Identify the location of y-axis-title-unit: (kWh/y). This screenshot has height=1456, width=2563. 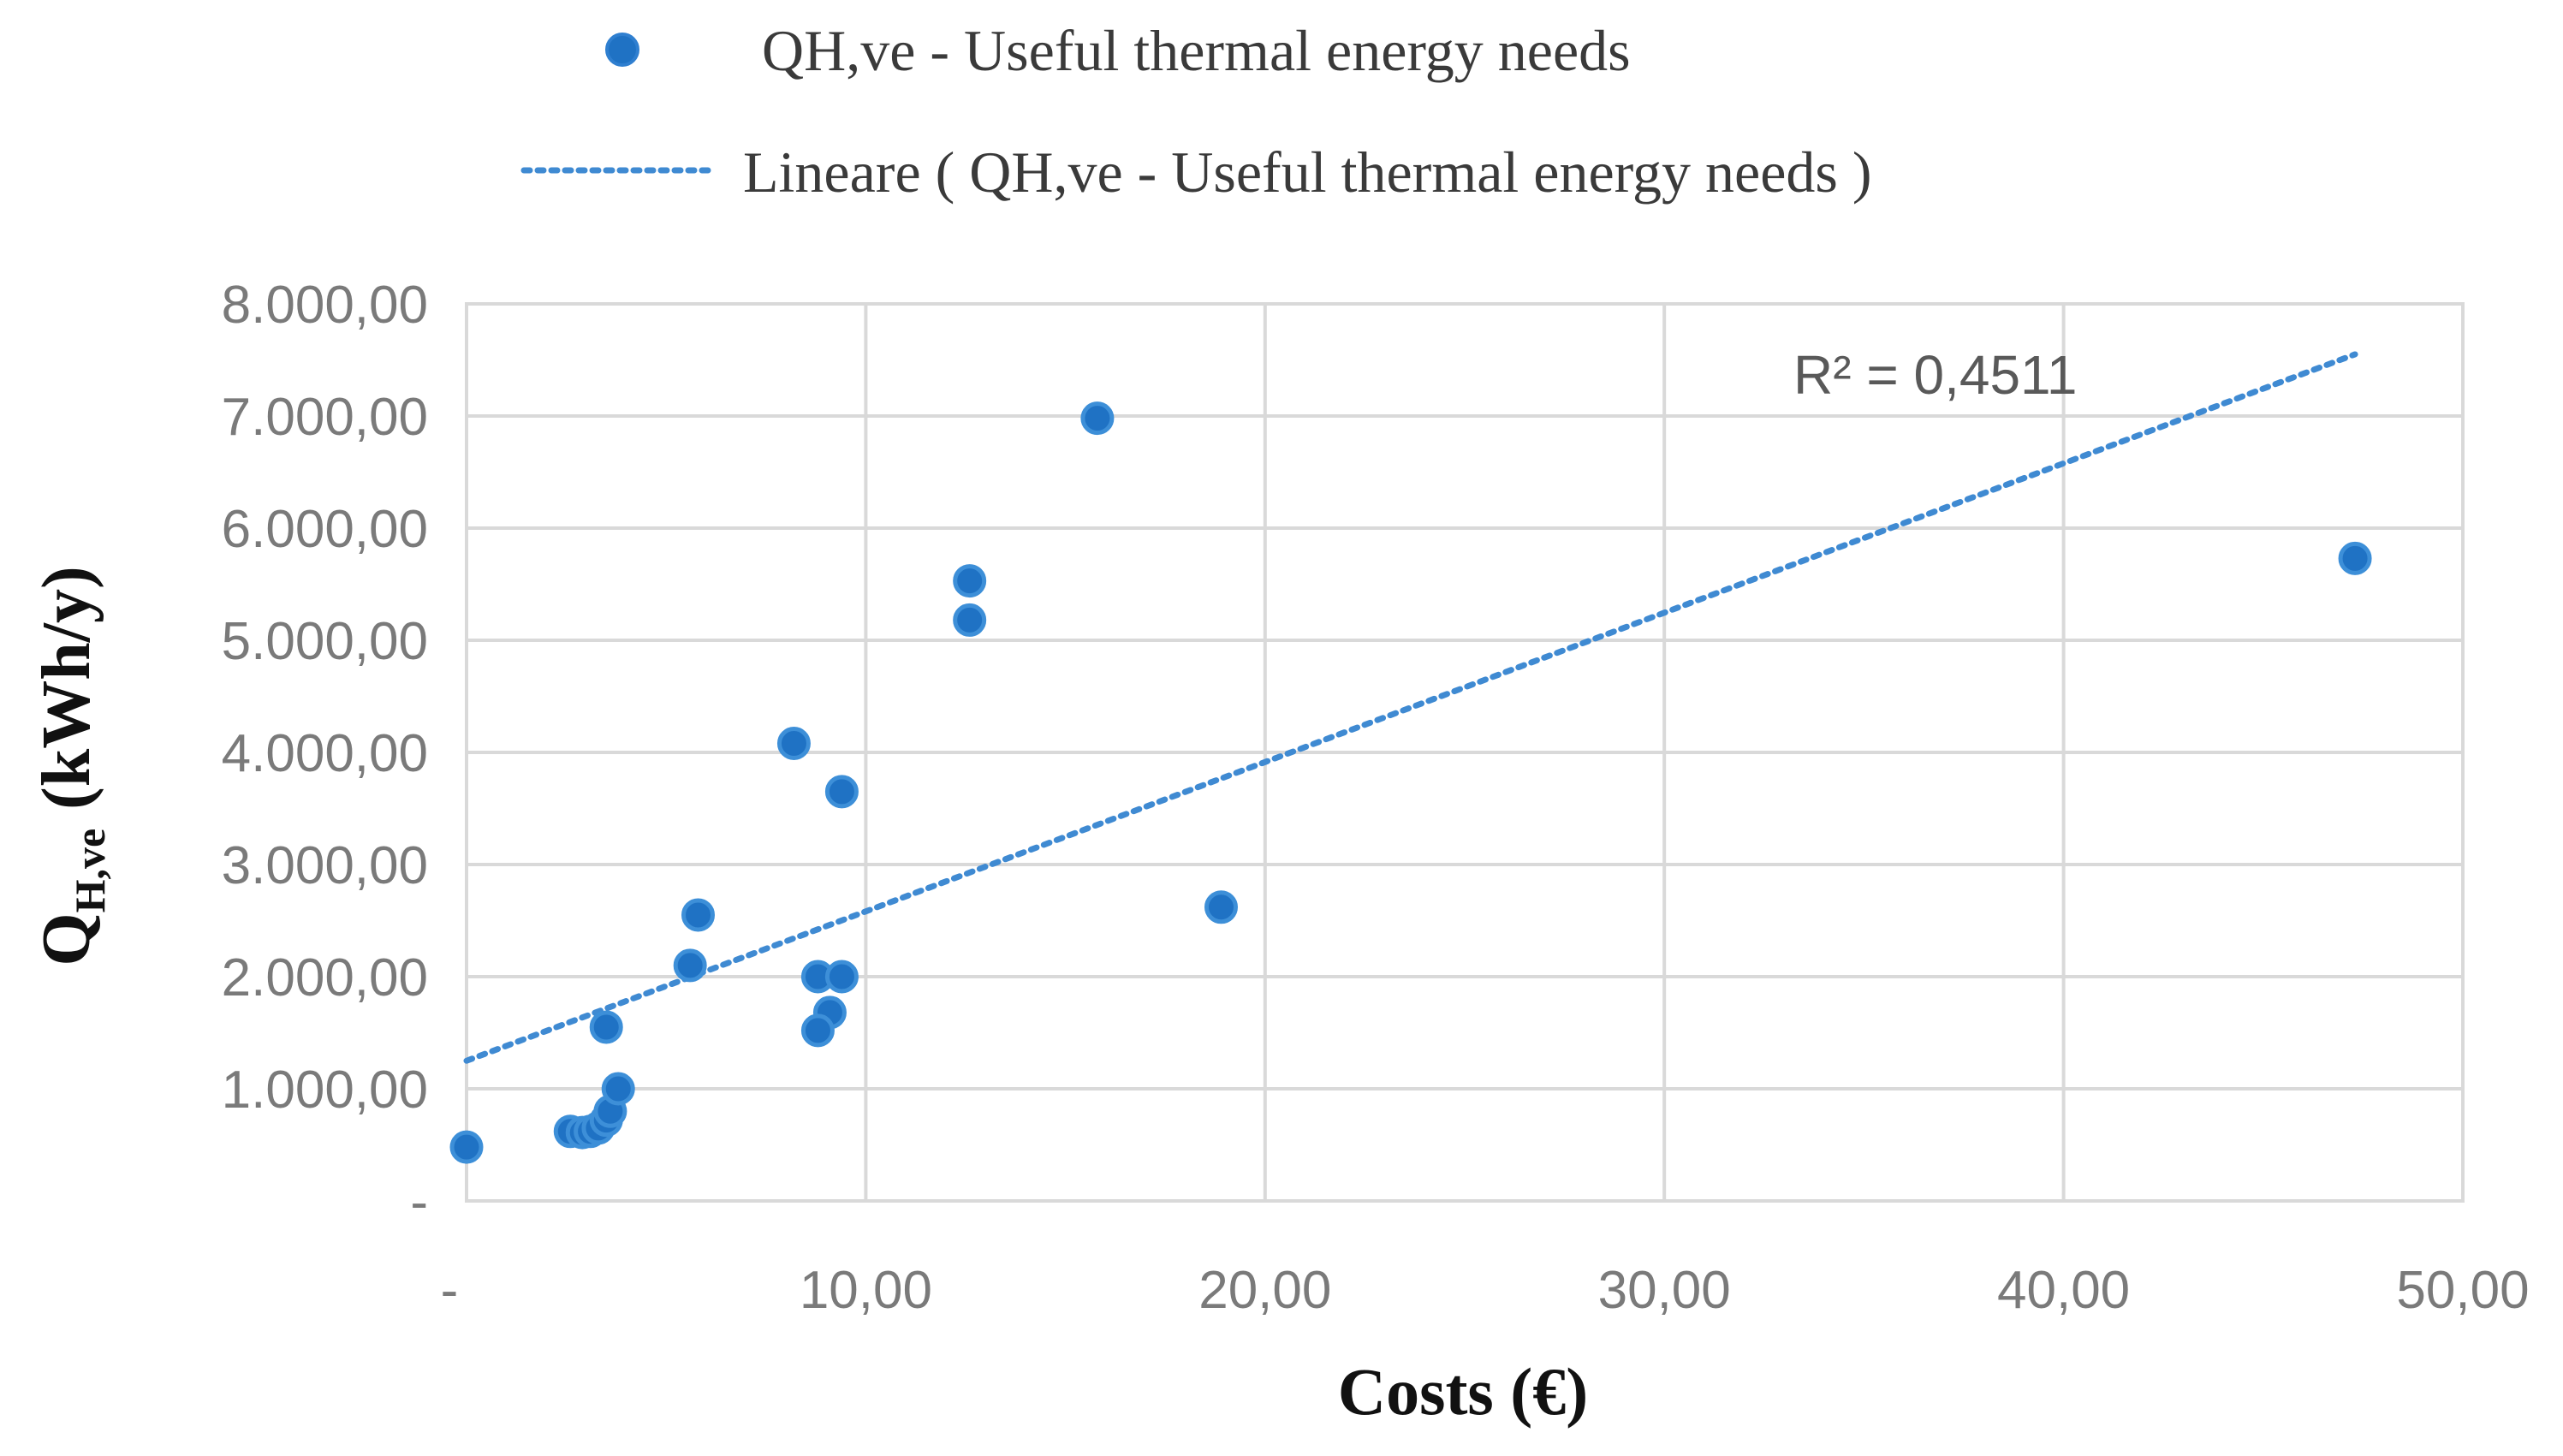
(66, 688).